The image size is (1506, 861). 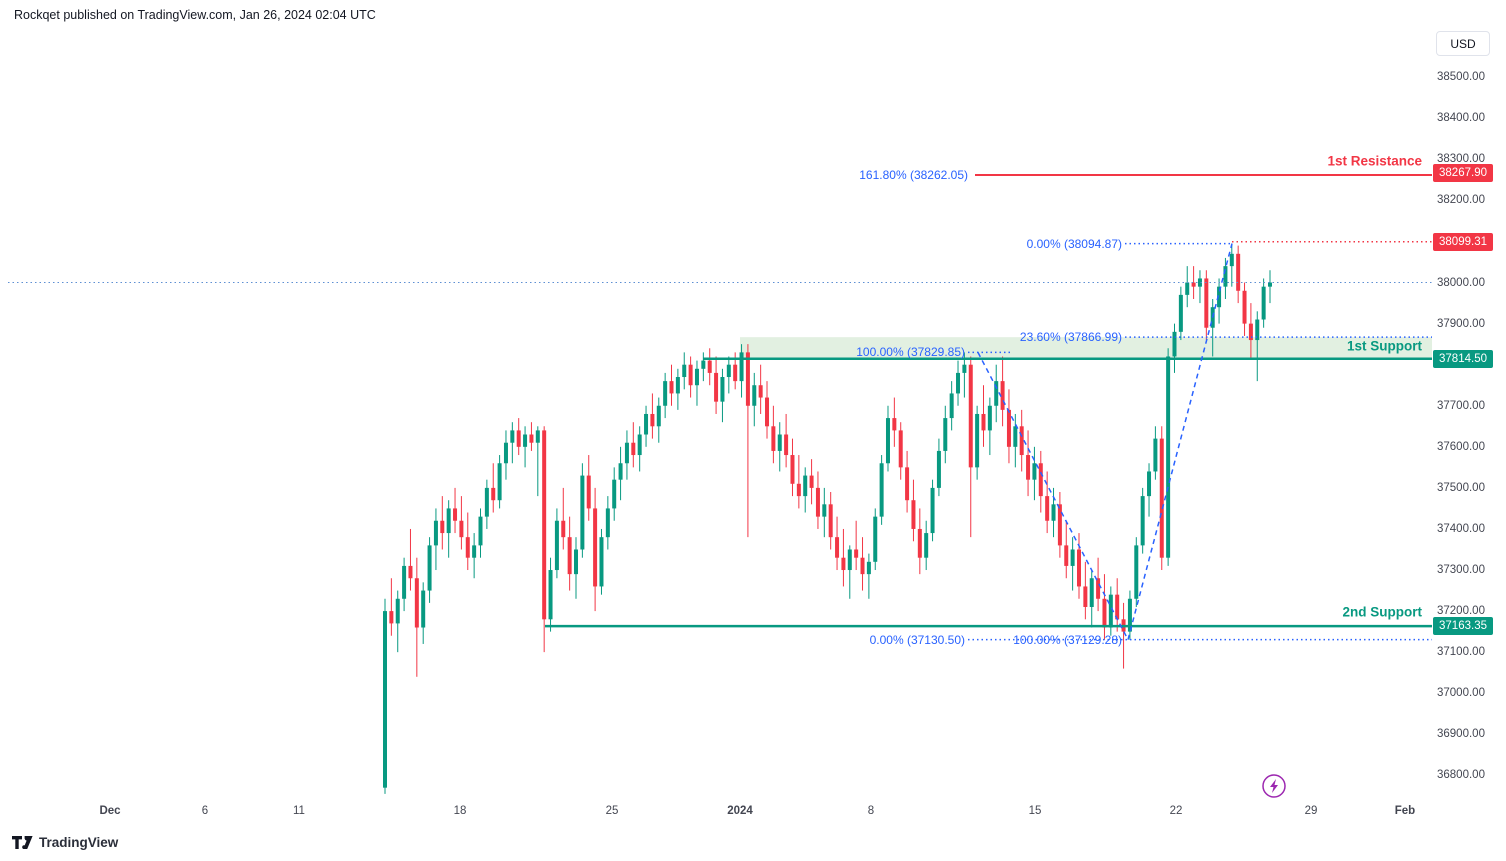 What do you see at coordinates (22, 842) in the screenshot?
I see `tradingview-logo` at bounding box center [22, 842].